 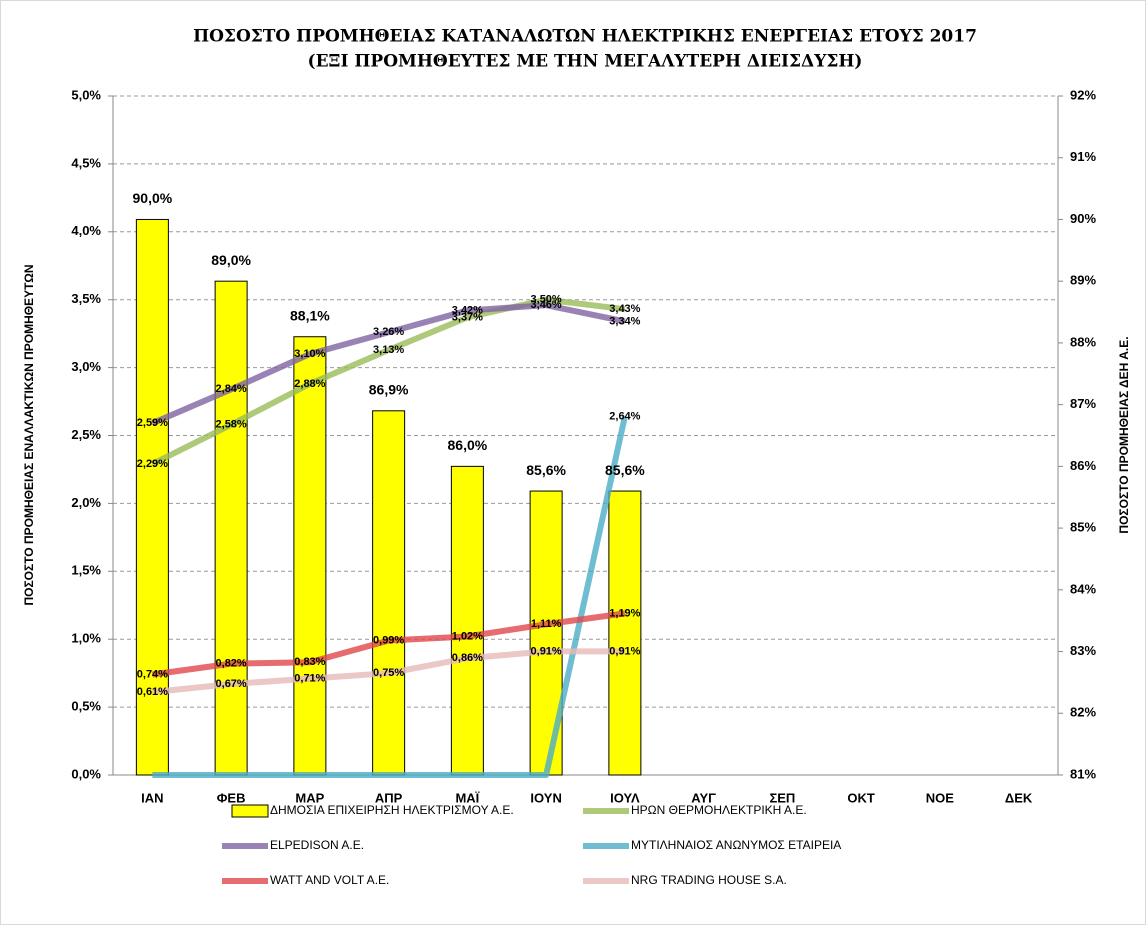 I want to click on y2-tick-label: 84%, so click(x=1083, y=588).